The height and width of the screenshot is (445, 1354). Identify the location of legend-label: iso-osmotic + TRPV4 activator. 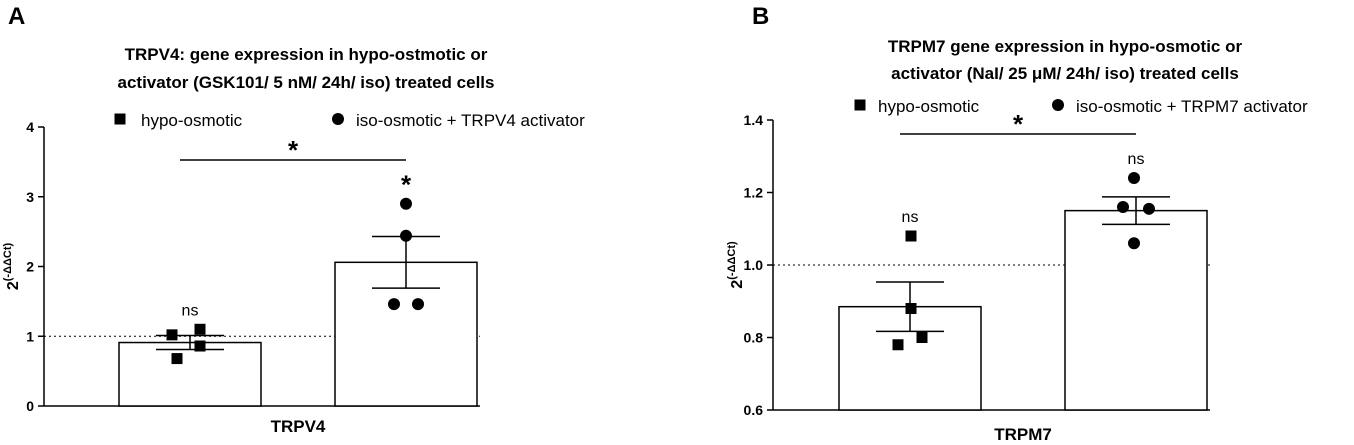
(470, 120).